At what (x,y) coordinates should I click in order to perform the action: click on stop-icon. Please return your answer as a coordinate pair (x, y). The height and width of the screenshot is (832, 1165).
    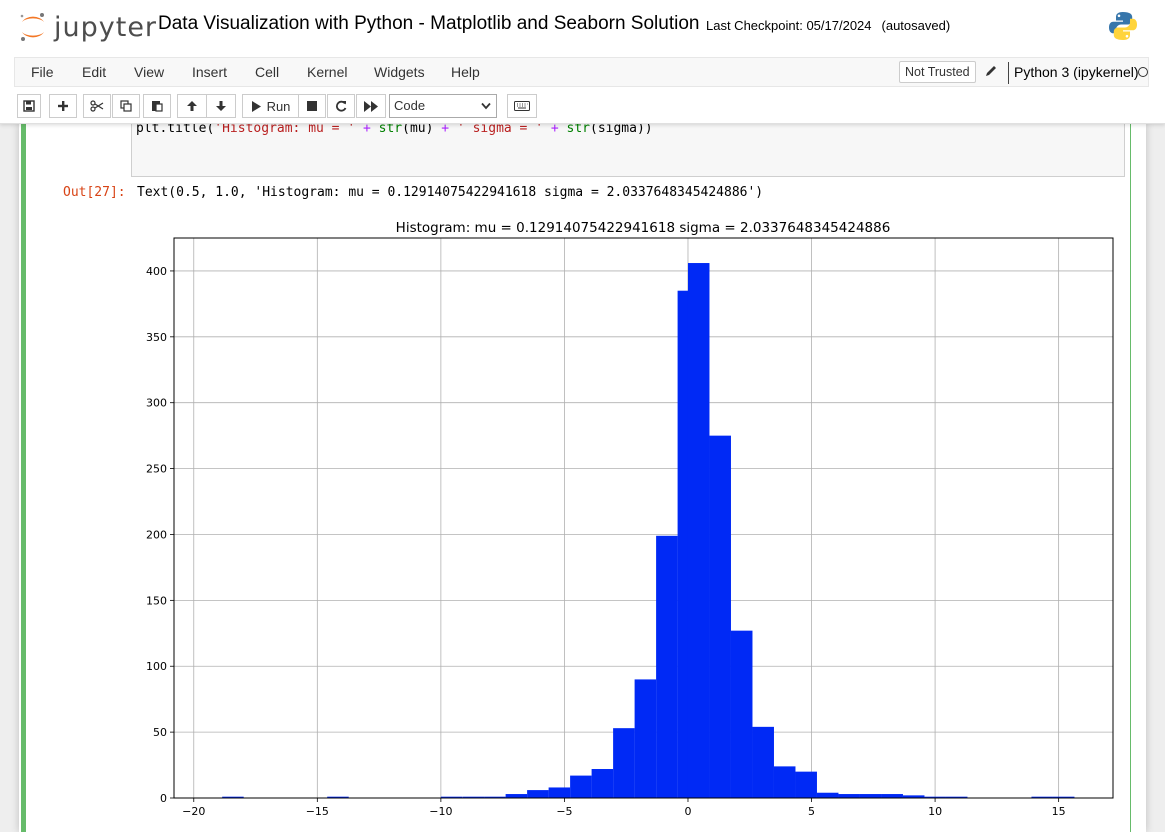
    Looking at the image, I should click on (312, 106).